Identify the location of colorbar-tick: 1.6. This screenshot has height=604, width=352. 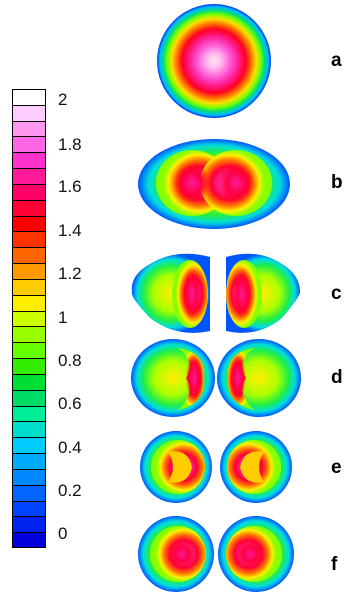
(70, 186).